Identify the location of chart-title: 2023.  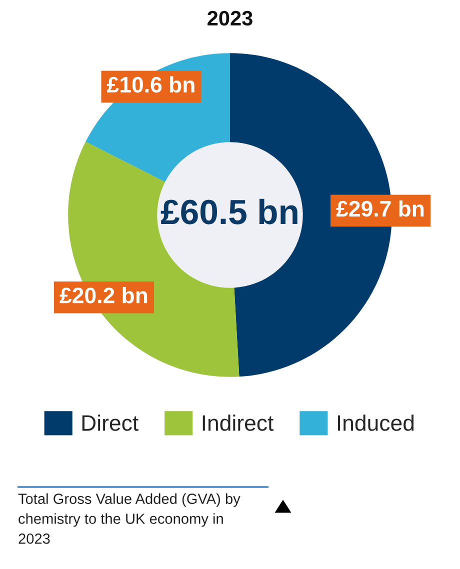
(230, 18).